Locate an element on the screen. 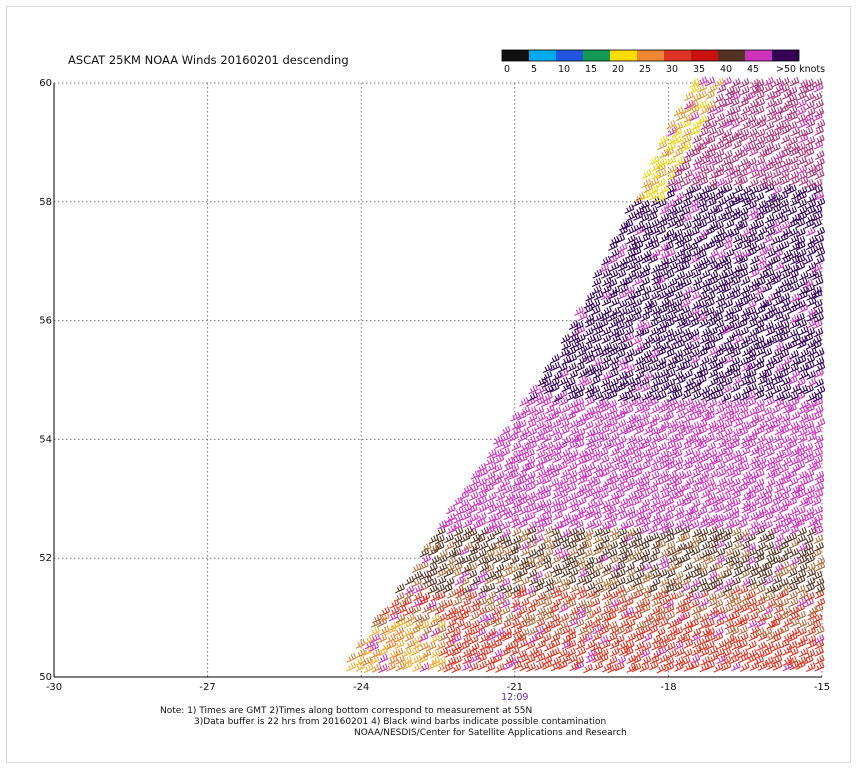 This screenshot has height=769, width=857. wind-barb-1910 is located at coordinates (801, 382).